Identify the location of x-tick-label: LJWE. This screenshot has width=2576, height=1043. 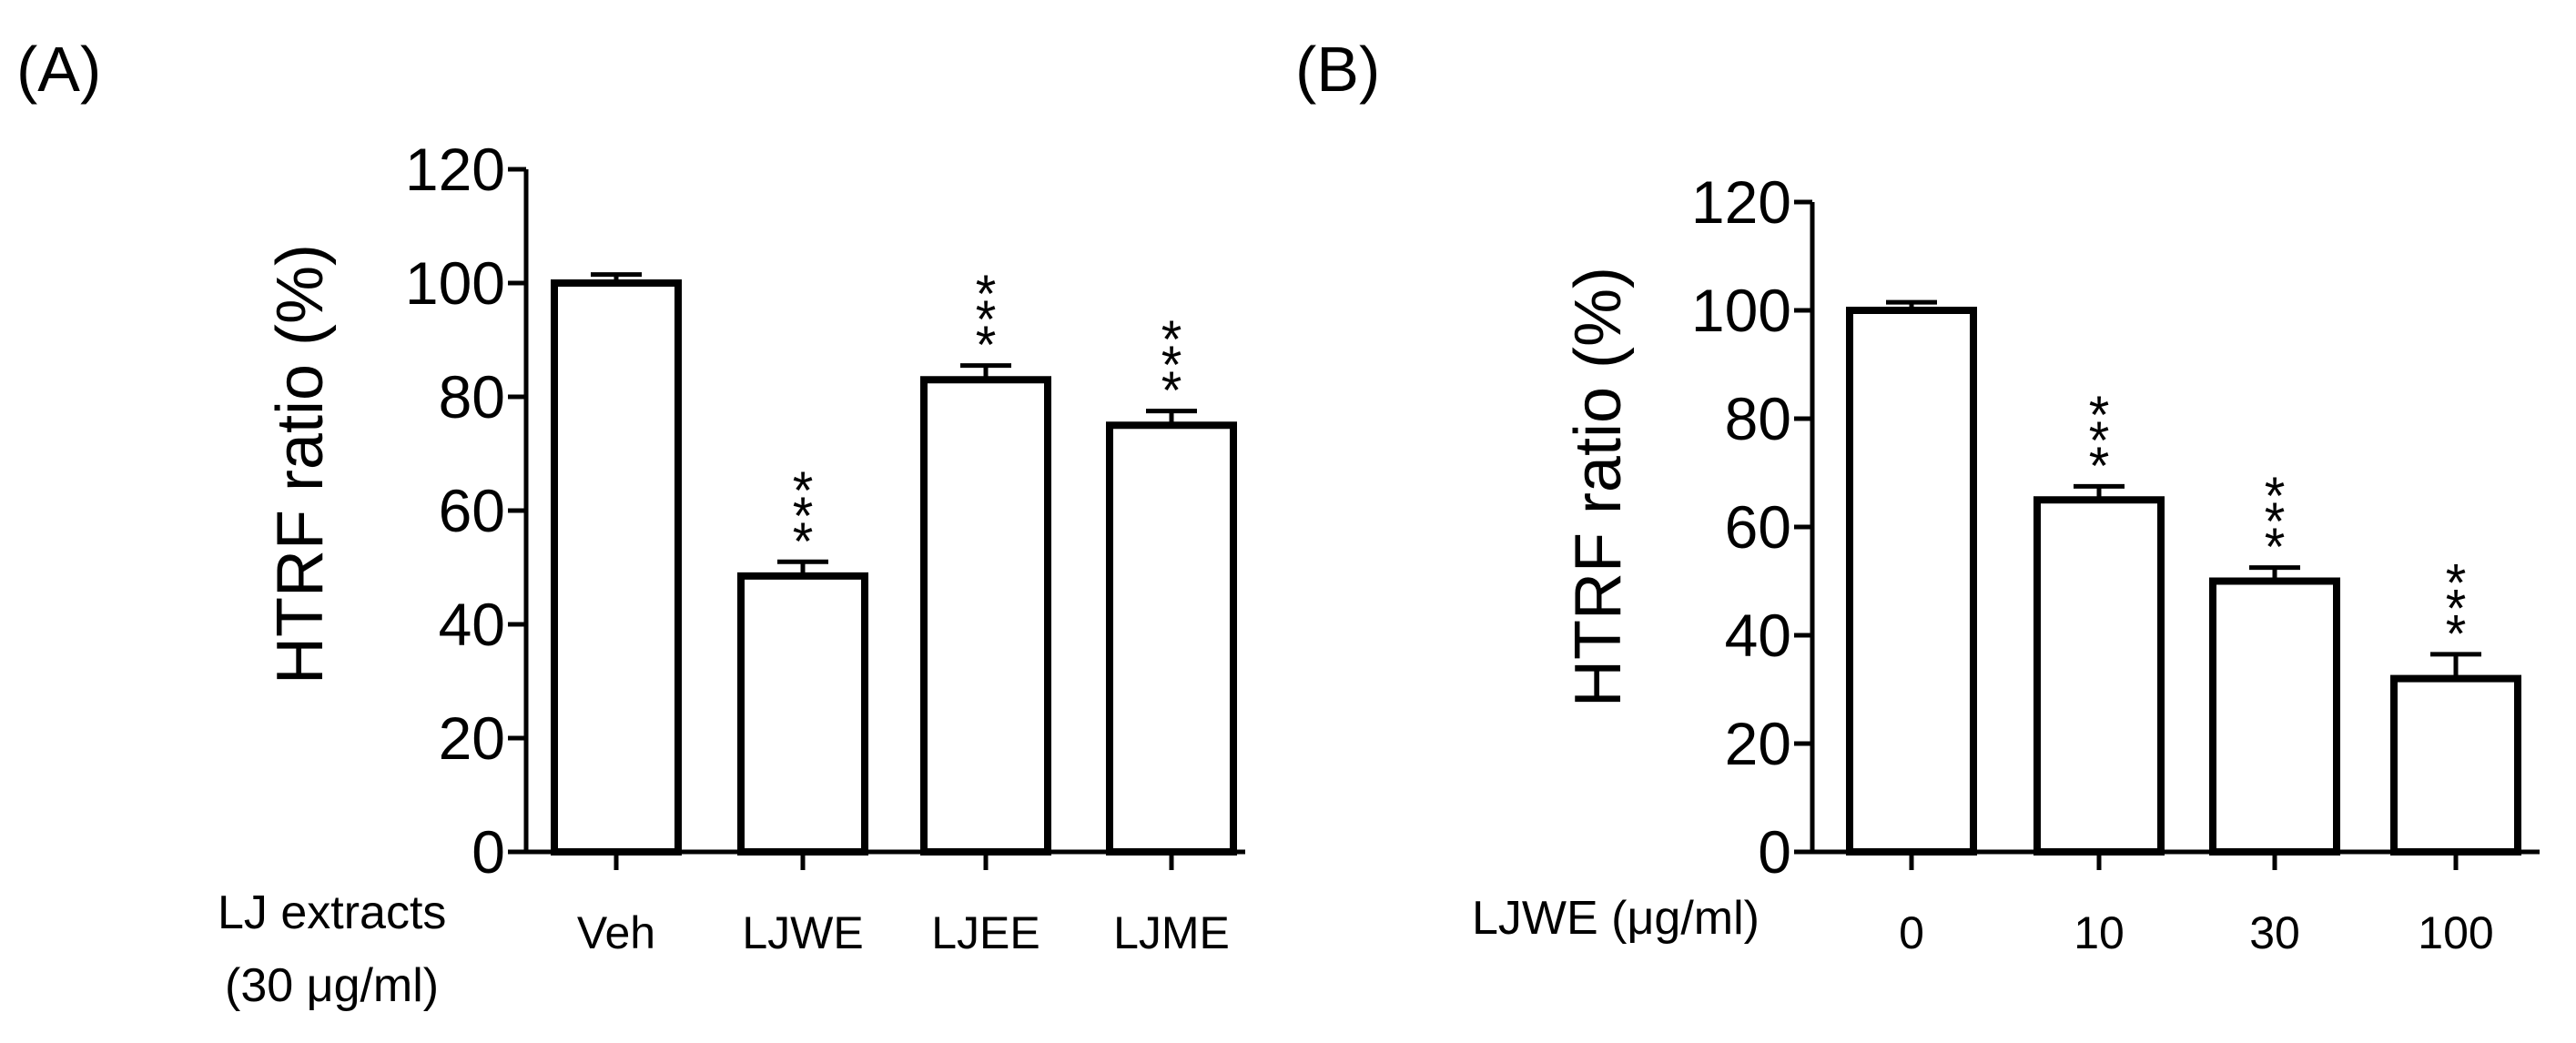
(802, 932).